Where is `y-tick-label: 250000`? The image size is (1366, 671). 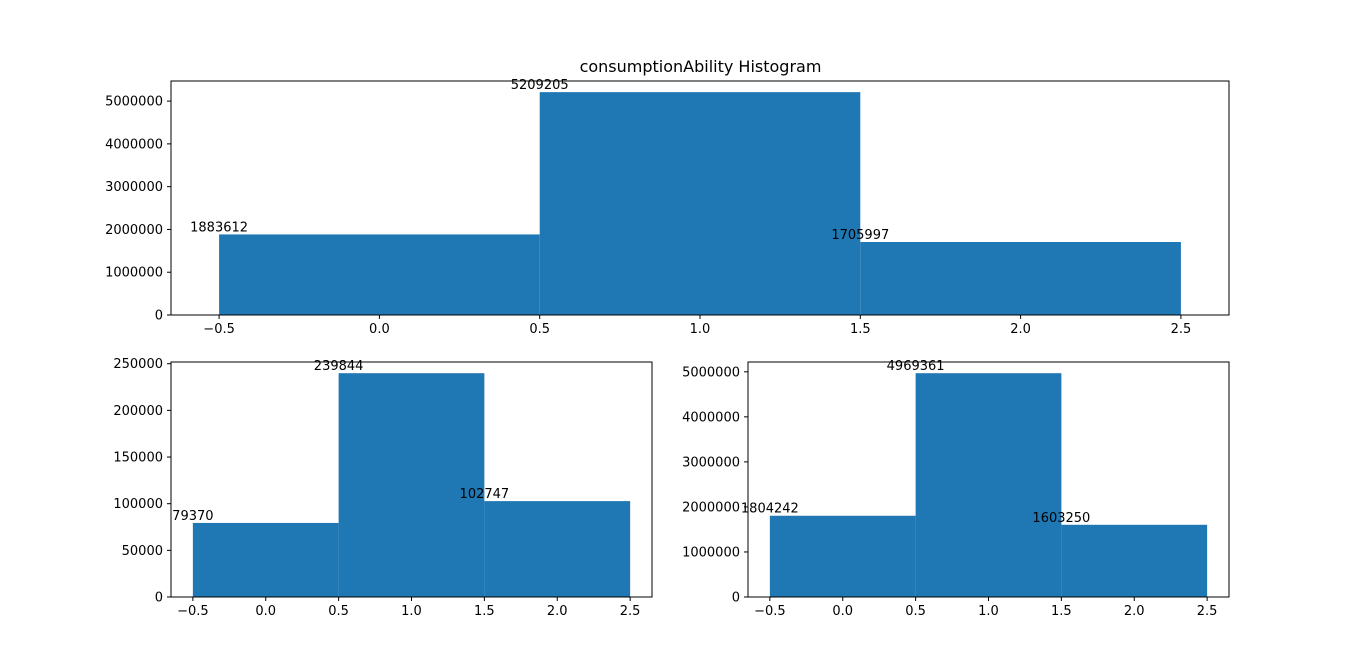 y-tick-label: 250000 is located at coordinates (138, 364).